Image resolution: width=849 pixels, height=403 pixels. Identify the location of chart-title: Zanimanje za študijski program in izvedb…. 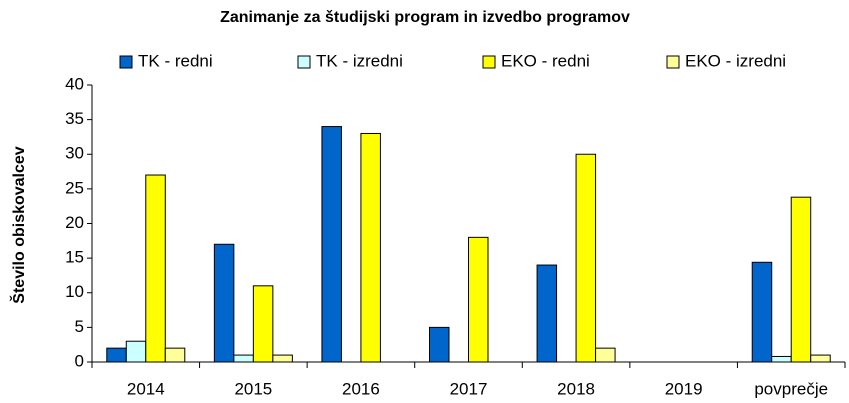
(425, 17).